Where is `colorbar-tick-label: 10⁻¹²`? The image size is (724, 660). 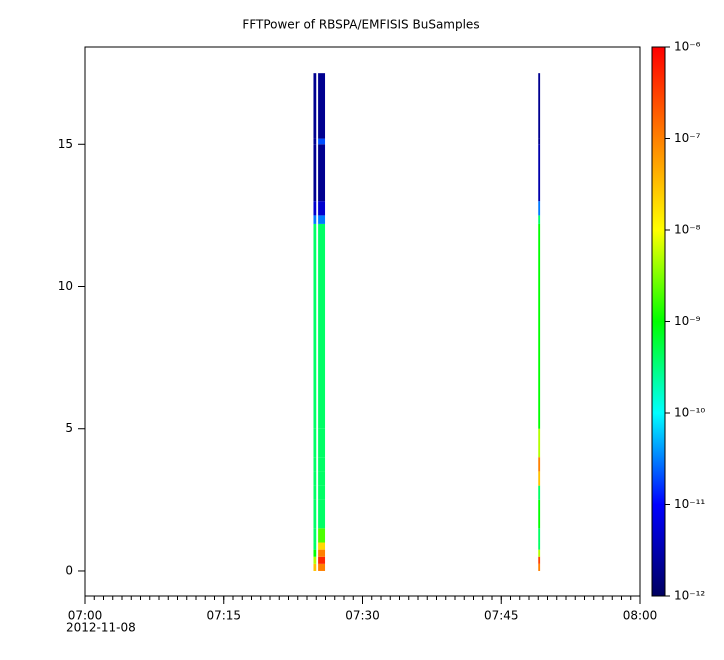
colorbar-tick-label: 10⁻¹² is located at coordinates (689, 596).